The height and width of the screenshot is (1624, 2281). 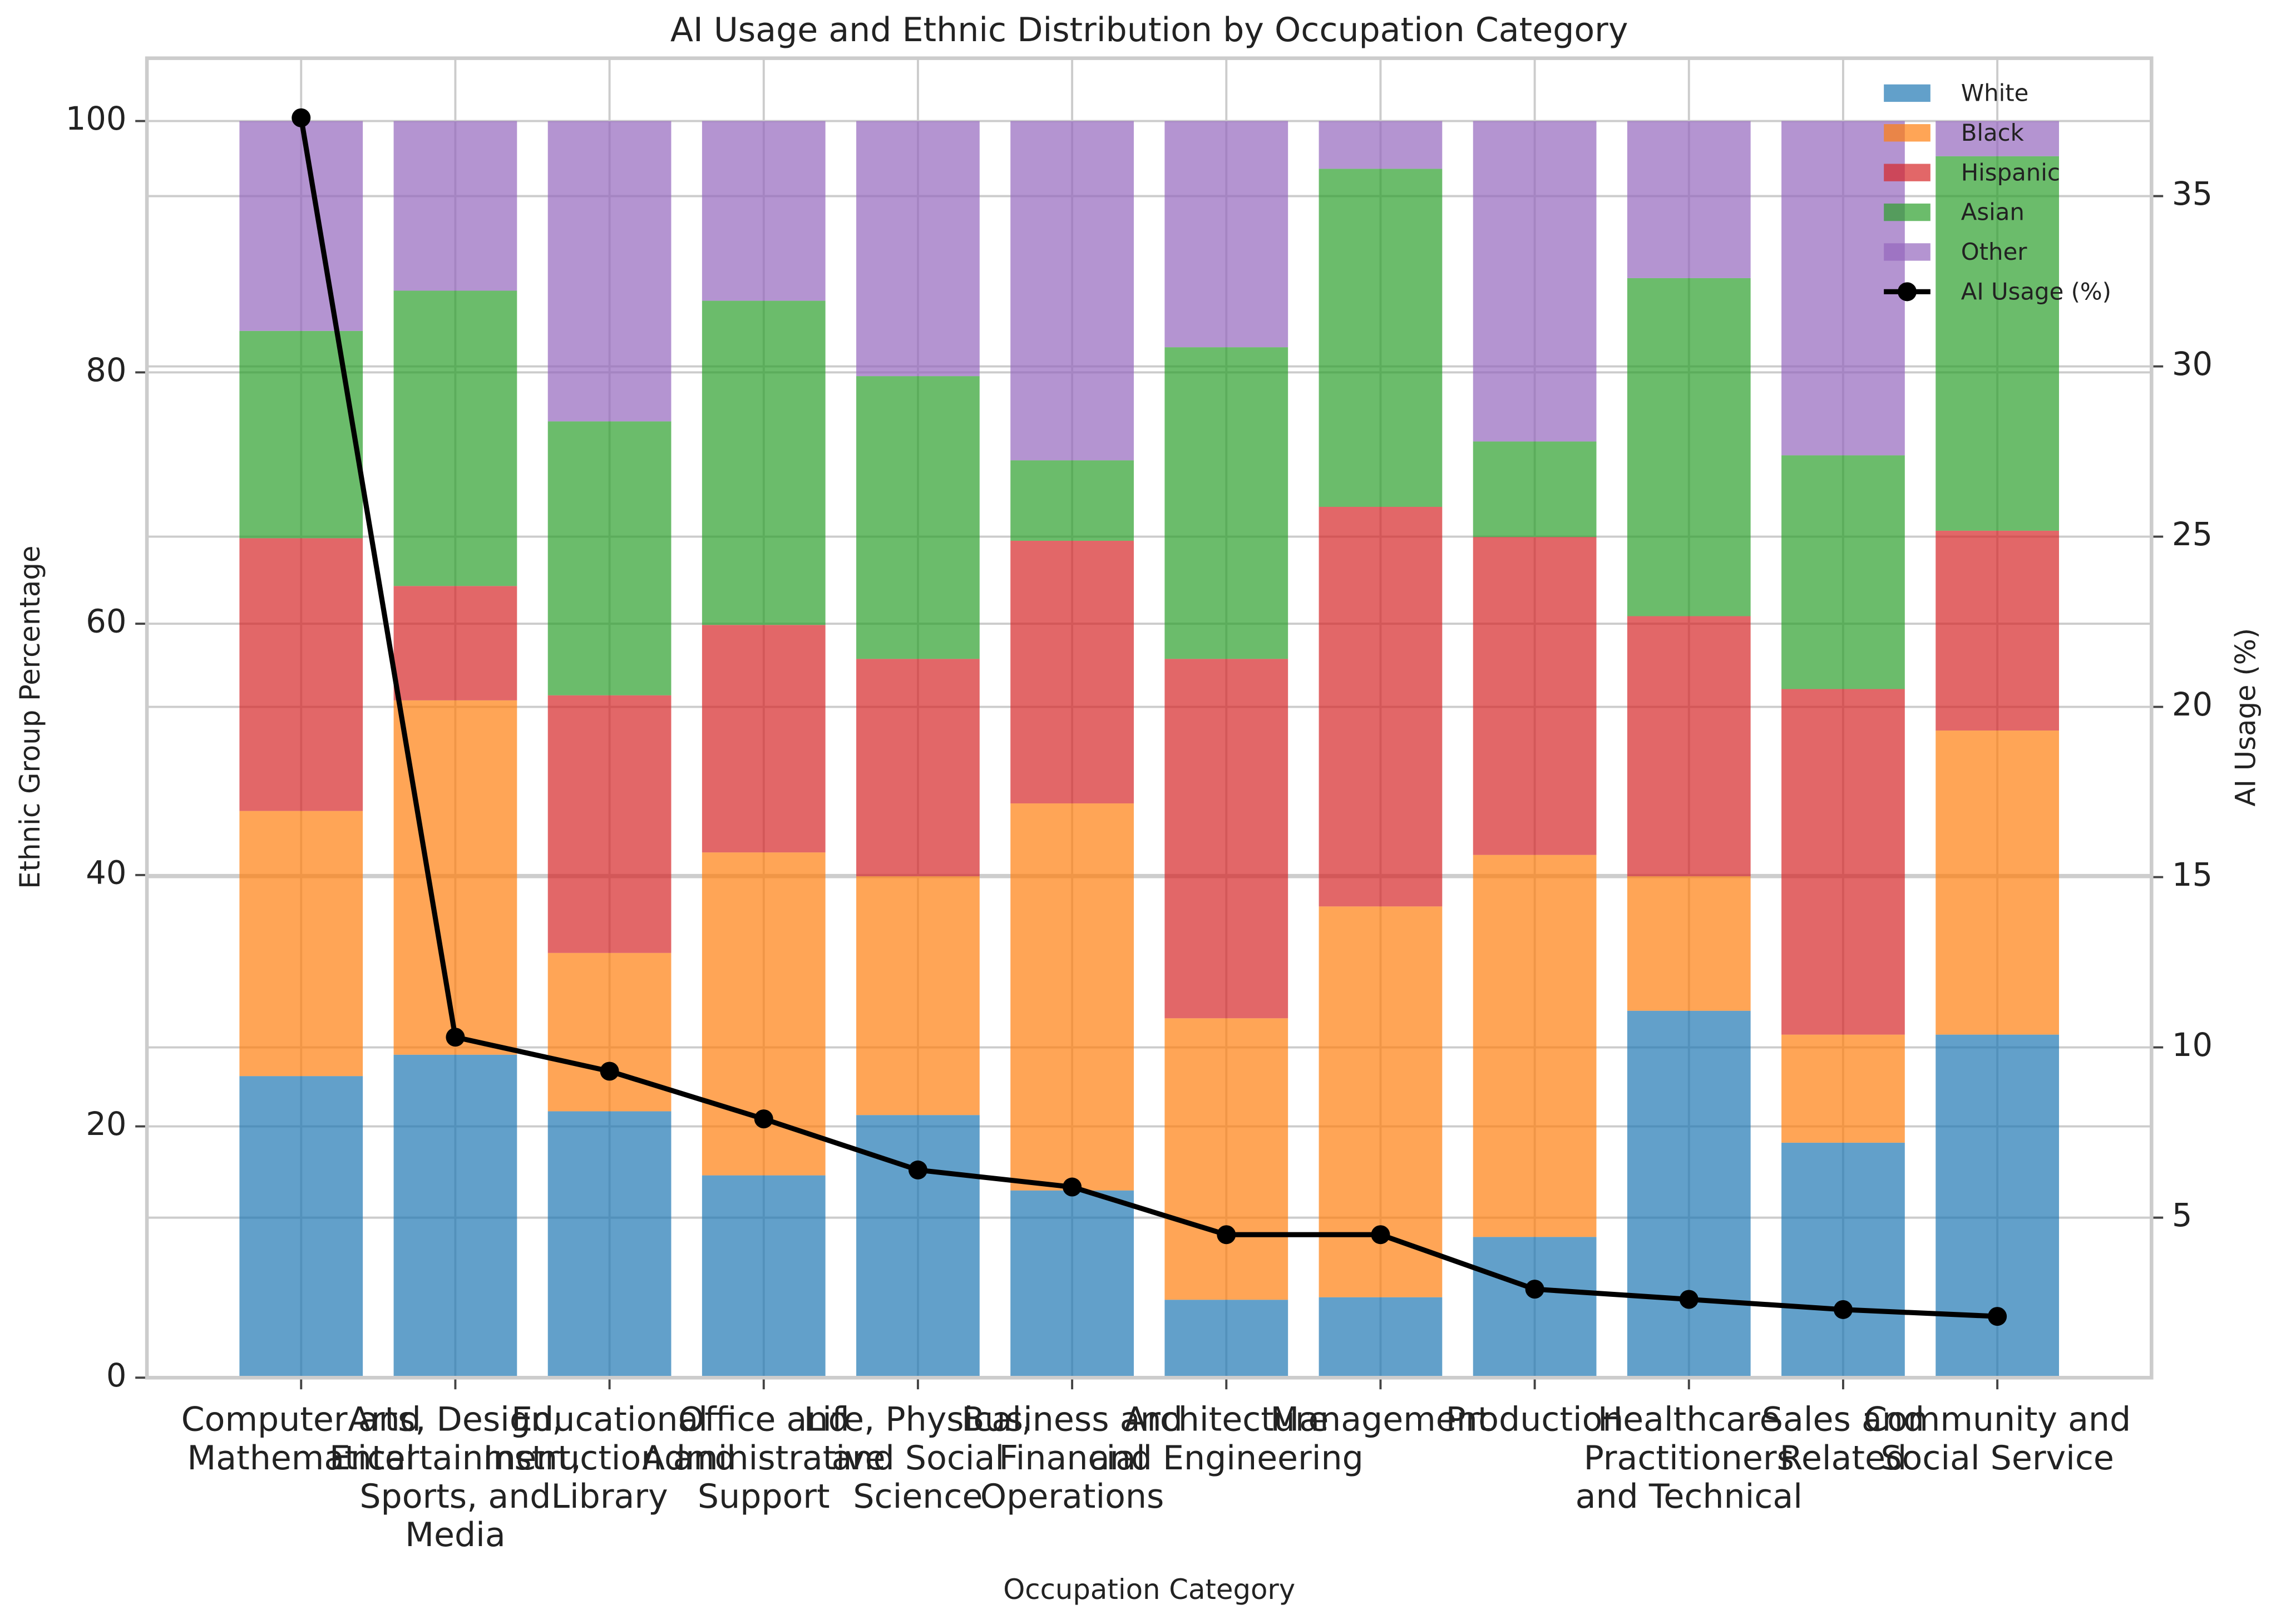 I want to click on y-tick-label: 80, so click(x=106, y=370).